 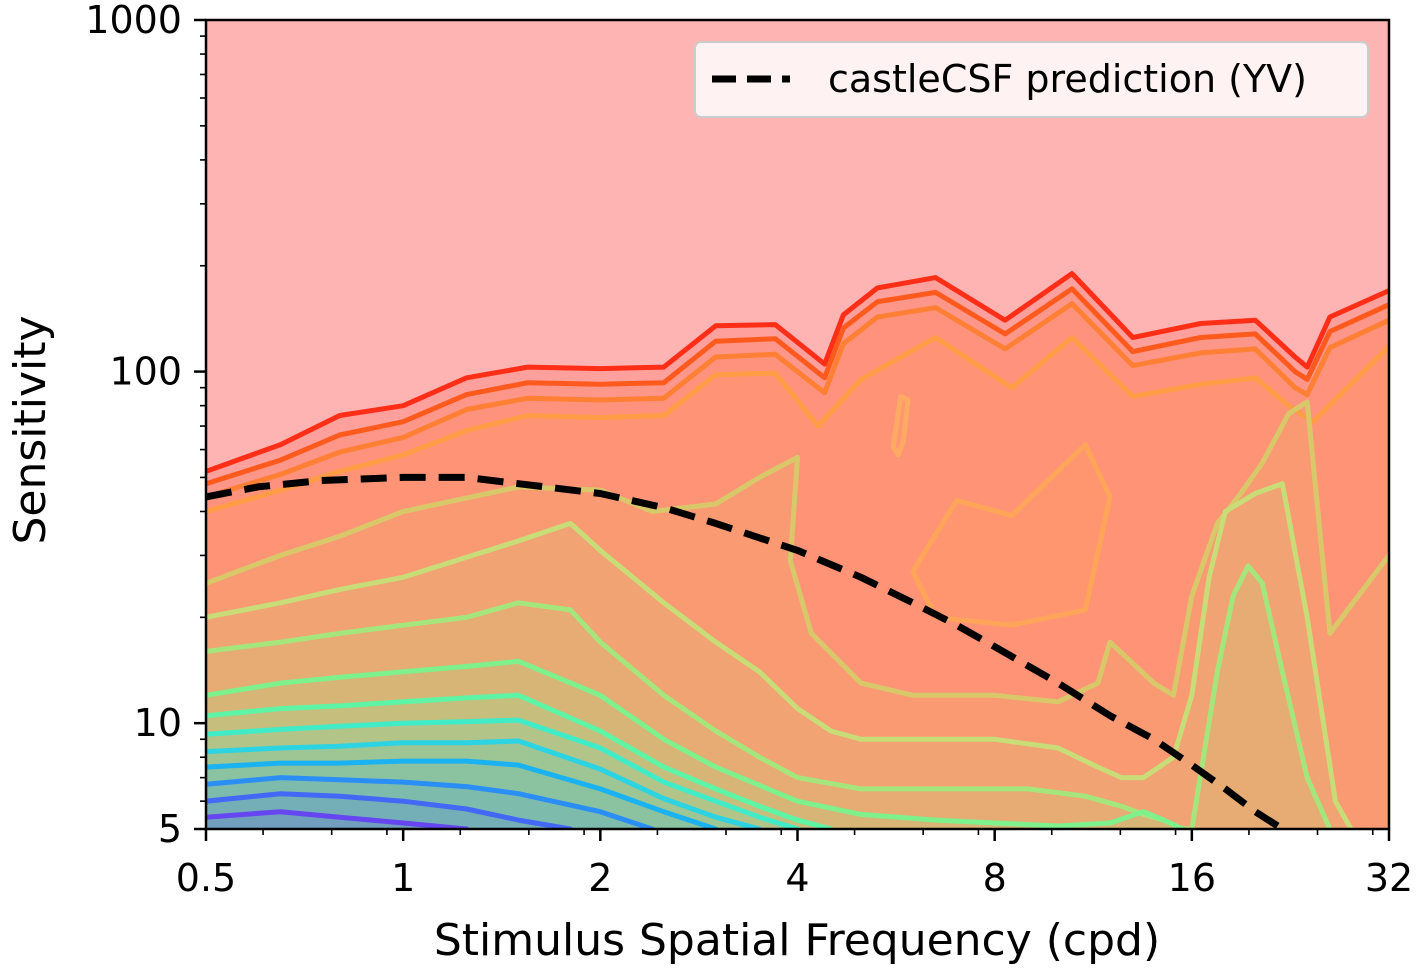 What do you see at coordinates (170, 829) in the screenshot?
I see `y-tick-label: 5` at bounding box center [170, 829].